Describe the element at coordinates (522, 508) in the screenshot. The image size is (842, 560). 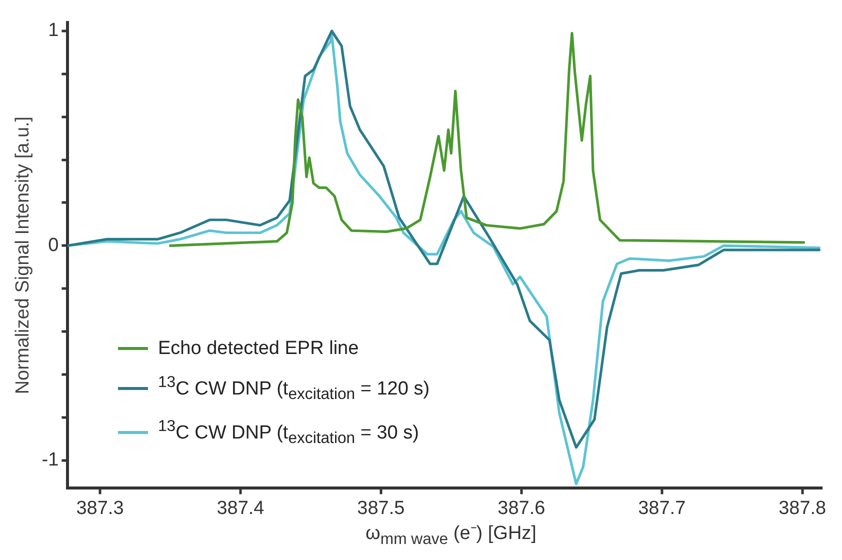
I see `x-tick-label: 387.6` at that location.